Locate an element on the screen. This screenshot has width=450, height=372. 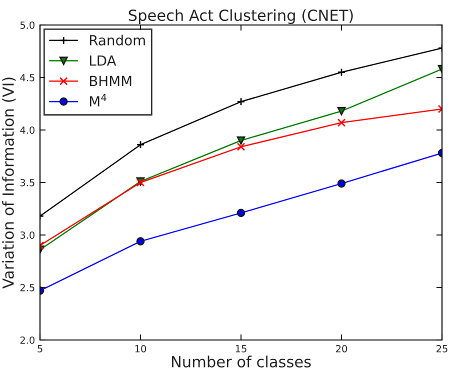
y-tick-label: 3.5 is located at coordinates (27, 182).